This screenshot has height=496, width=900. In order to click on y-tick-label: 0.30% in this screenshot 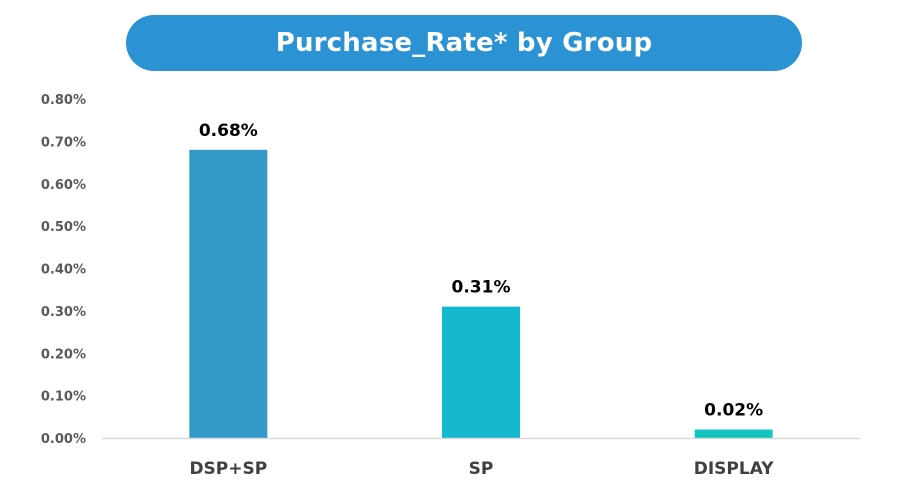, I will do `click(63, 312)`.